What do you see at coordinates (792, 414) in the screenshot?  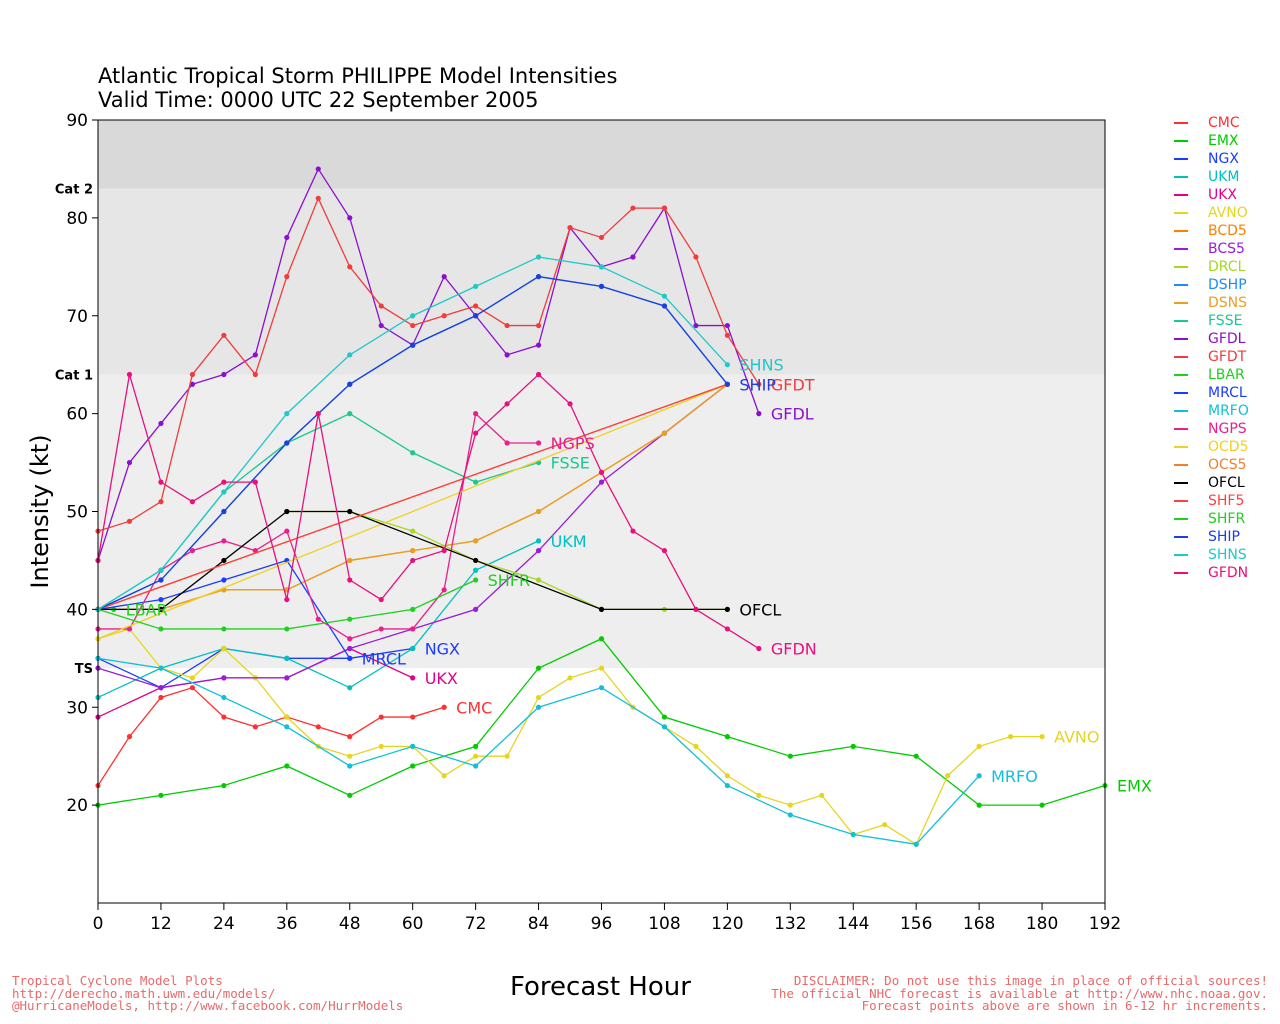 I see `series-end-label: GFDL` at bounding box center [792, 414].